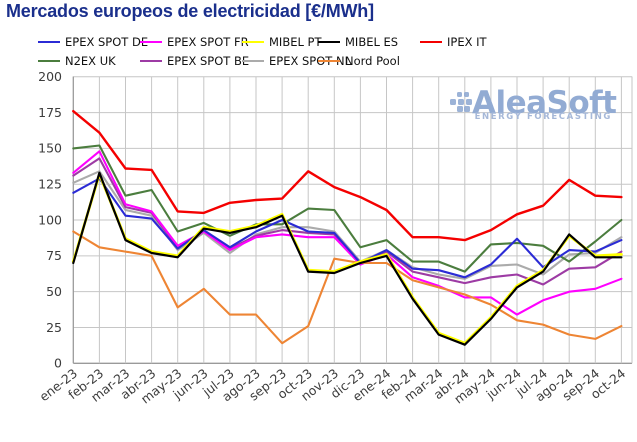 The width and height of the screenshot is (637, 442). Describe the element at coordinates (151, 42) in the screenshot. I see `legend-swatch-epex-spot-fr` at that location.